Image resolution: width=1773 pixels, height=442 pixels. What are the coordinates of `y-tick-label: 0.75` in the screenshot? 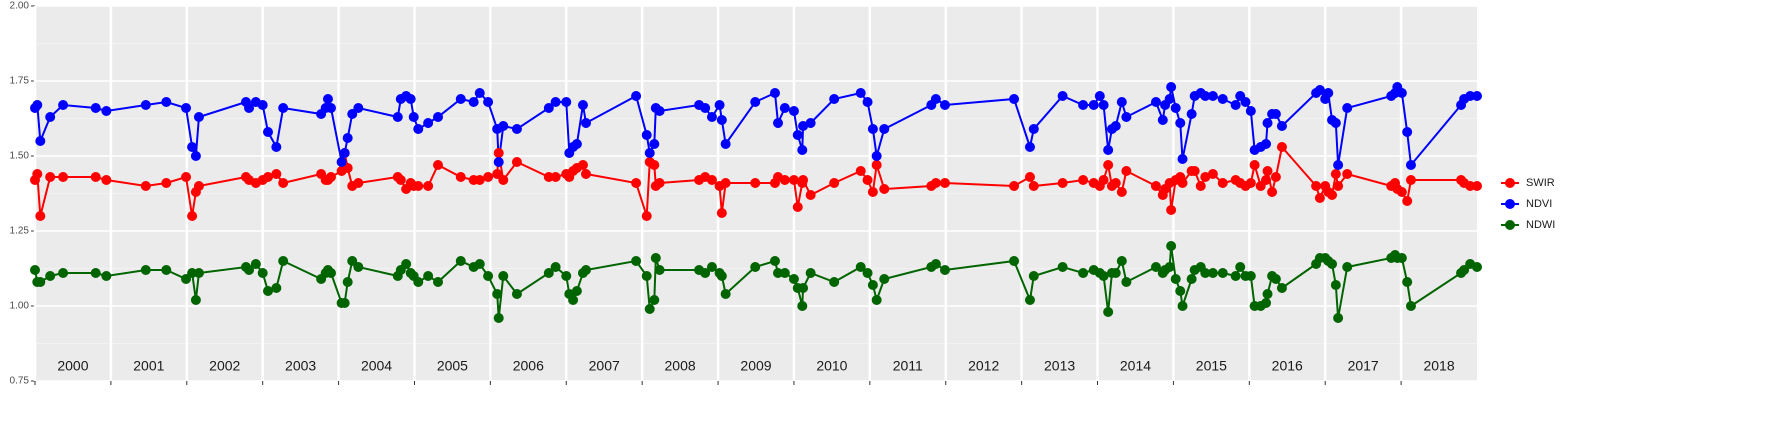 It's located at (20, 381).